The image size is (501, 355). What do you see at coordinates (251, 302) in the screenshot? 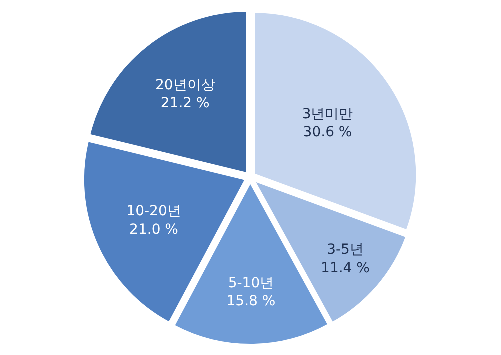
I see `data-label: 15.8 %` at bounding box center [251, 302].